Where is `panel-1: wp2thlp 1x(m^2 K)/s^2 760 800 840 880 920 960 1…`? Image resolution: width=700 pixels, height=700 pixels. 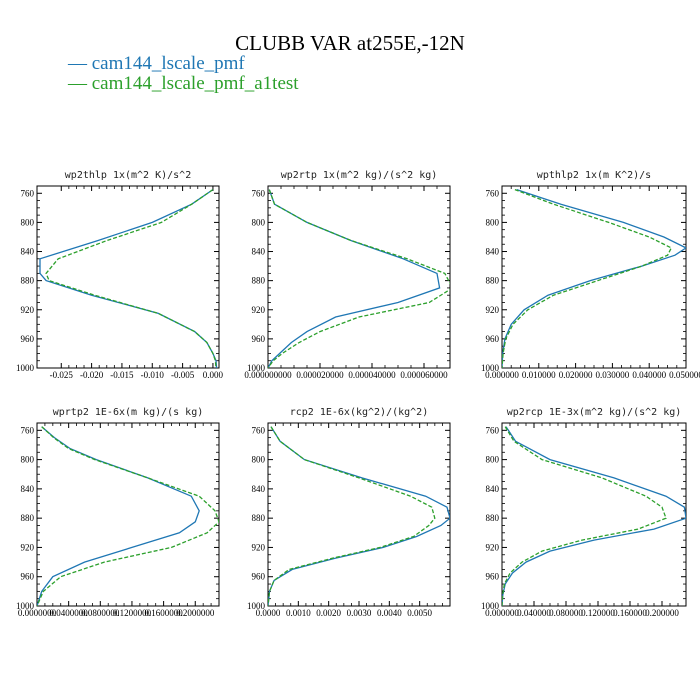
panel-1: wp2thlp 1x(m^2 K)/s^2 760 800 840 880 920 960 1… is located at coordinates (120, 275).